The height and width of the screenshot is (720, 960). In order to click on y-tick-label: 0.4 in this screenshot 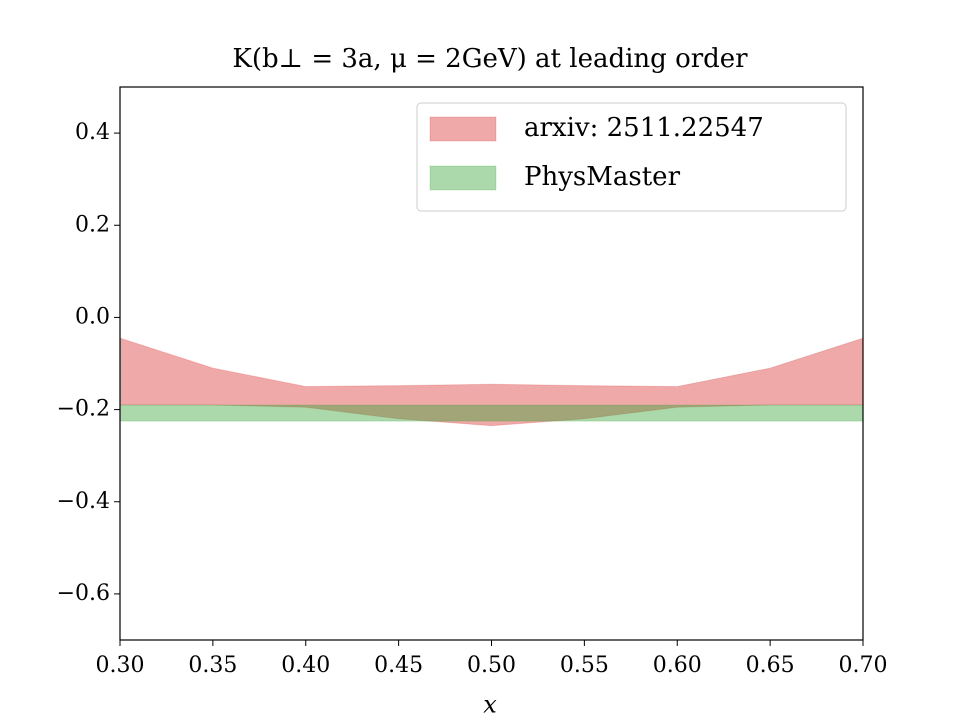, I will do `click(92, 132)`.